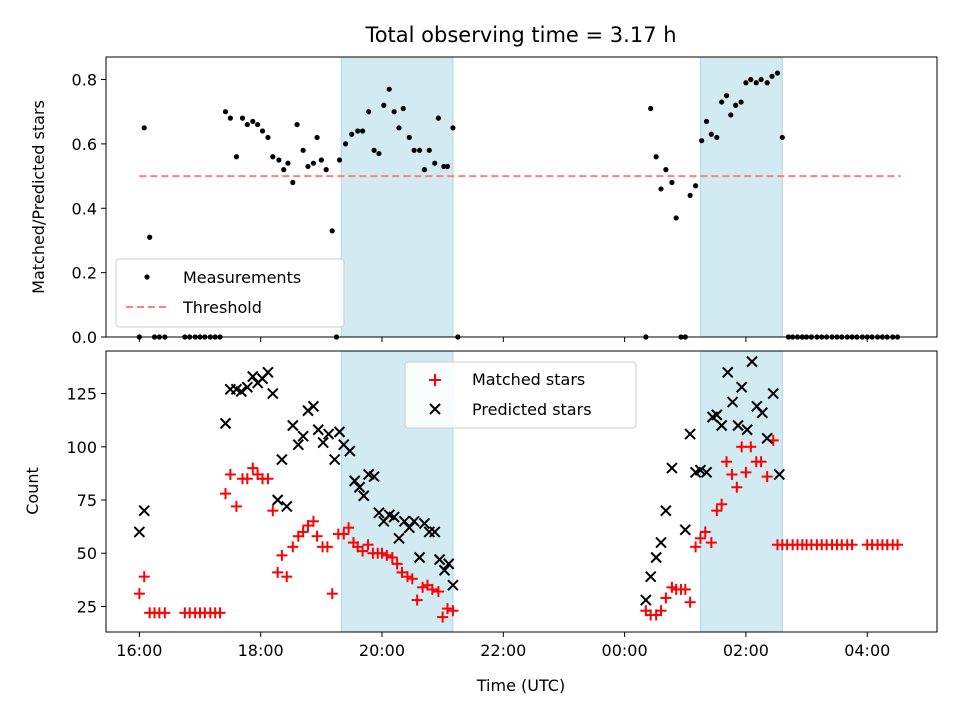  What do you see at coordinates (86, 500) in the screenshot?
I see `bottom-y-ticks: 25 50 75 100 125` at bounding box center [86, 500].